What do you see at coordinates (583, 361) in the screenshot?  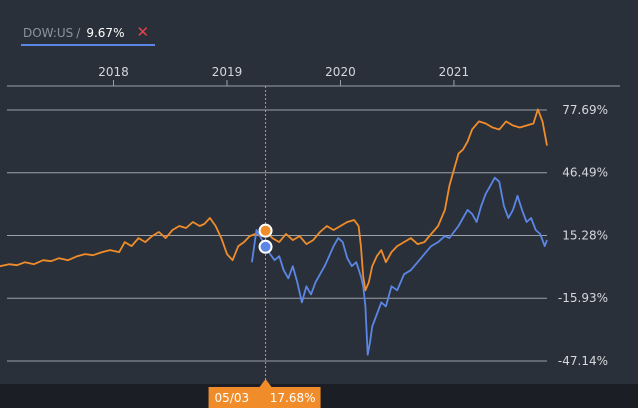 I see `y-tick-label: -47.14%` at bounding box center [583, 361].